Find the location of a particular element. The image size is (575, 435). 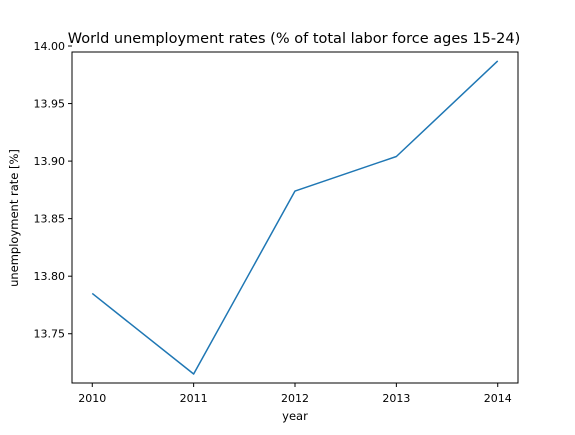

y-tick-label: 14.00 is located at coordinates (50, 46).